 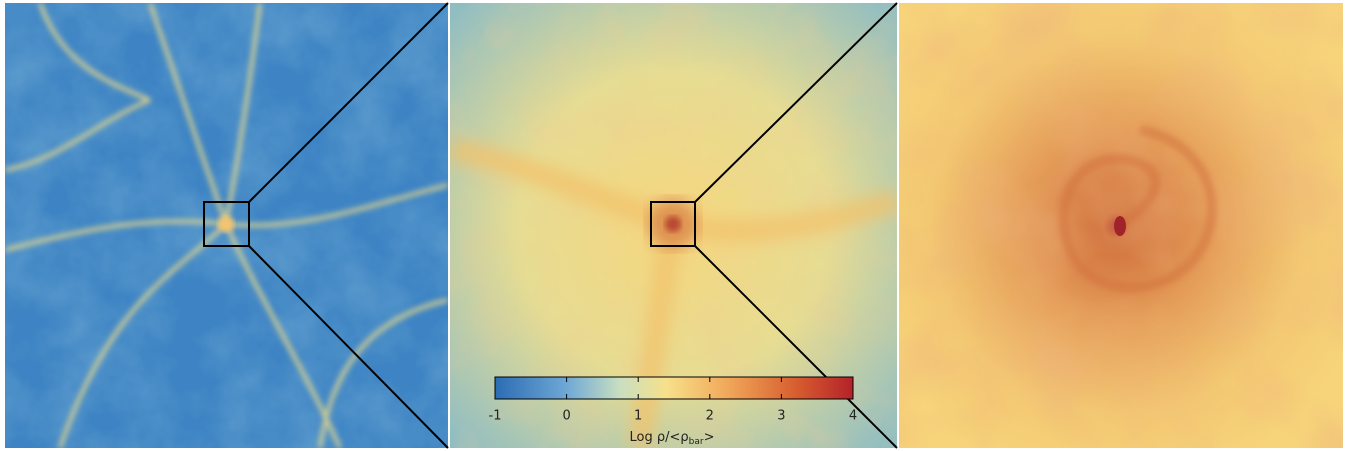 I want to click on colorbar: Log ρ/<ρbar> -1 0 1 2 3 4, so click(x=673, y=411).